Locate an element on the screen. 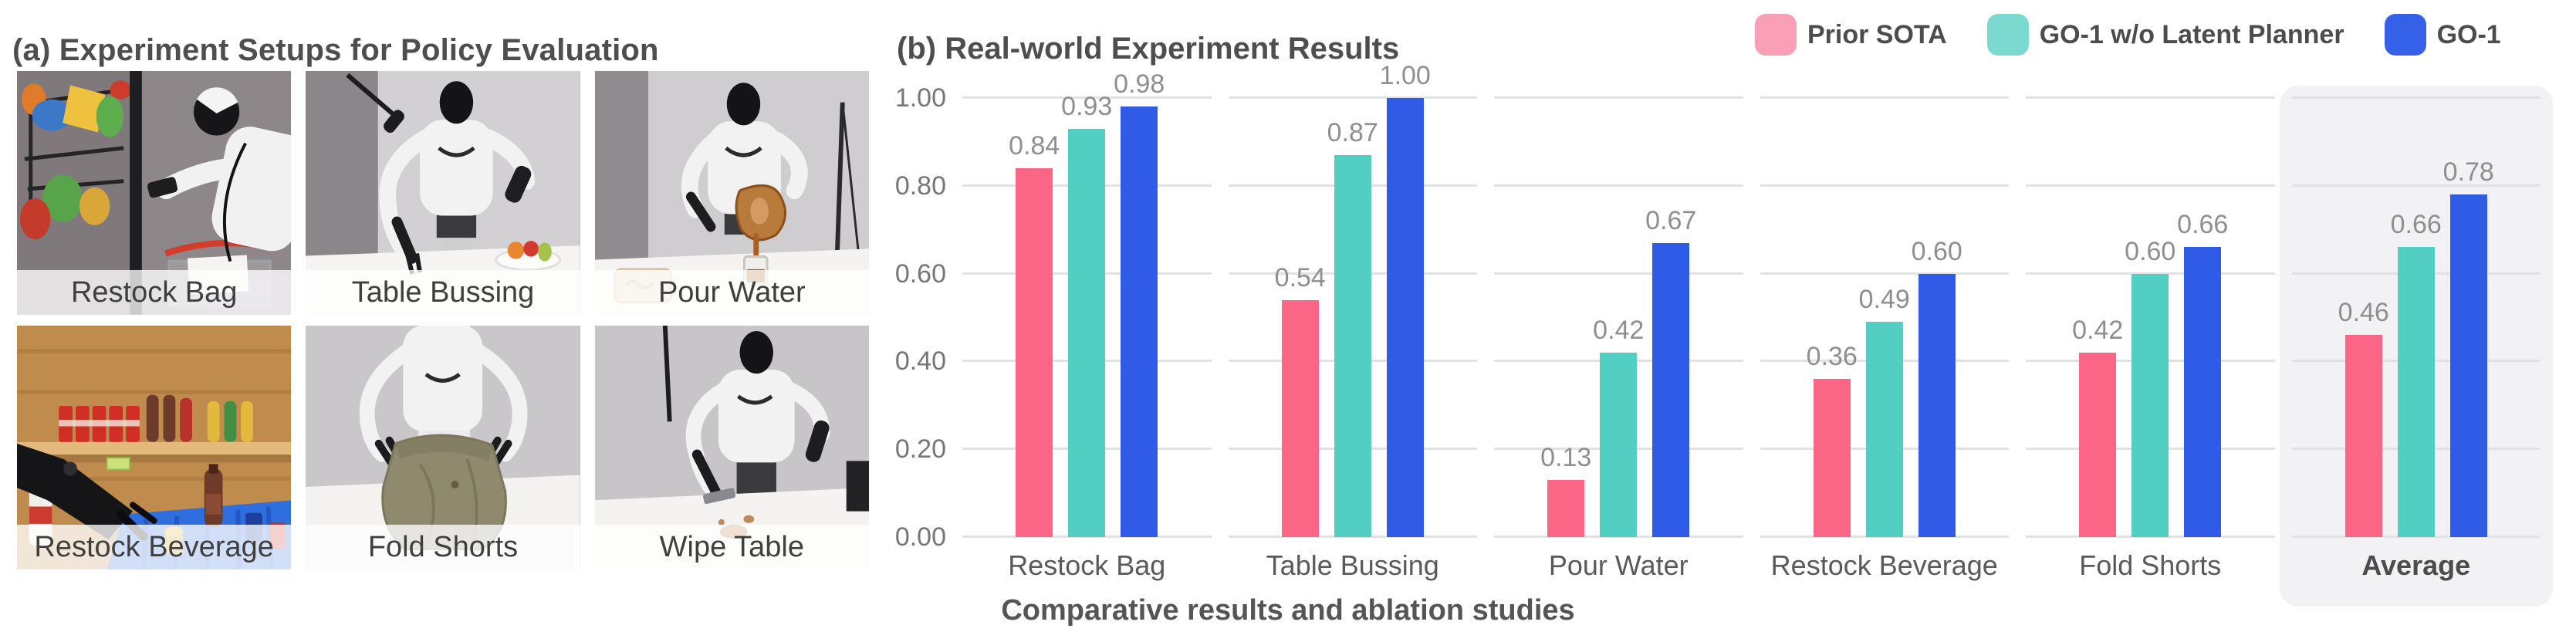 The image size is (2576, 642). bar-go-1-w-o-latent-planner-pour-water is located at coordinates (1619, 445).